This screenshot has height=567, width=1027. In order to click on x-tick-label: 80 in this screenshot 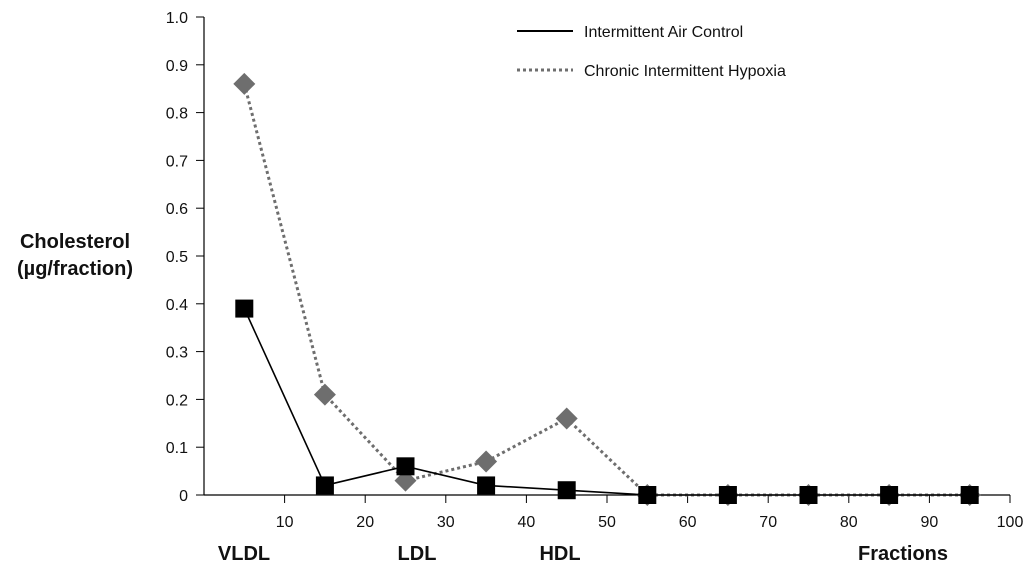, I will do `click(849, 522)`.